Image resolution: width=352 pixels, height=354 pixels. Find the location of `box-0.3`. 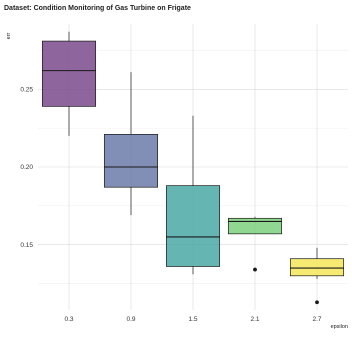

box-0.3 is located at coordinates (69, 83).